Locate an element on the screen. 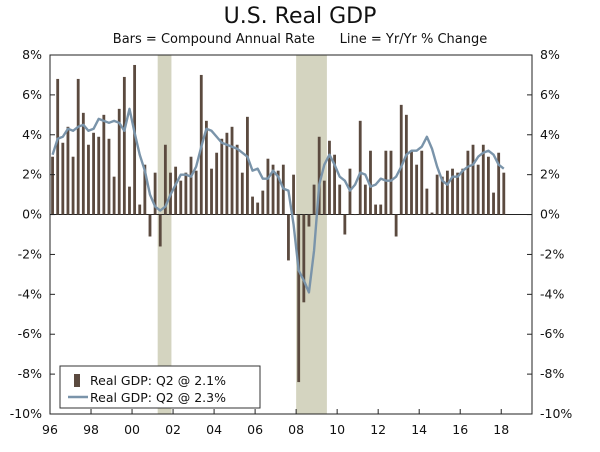  chart-title: U.S. Real GDP is located at coordinates (300, 16).